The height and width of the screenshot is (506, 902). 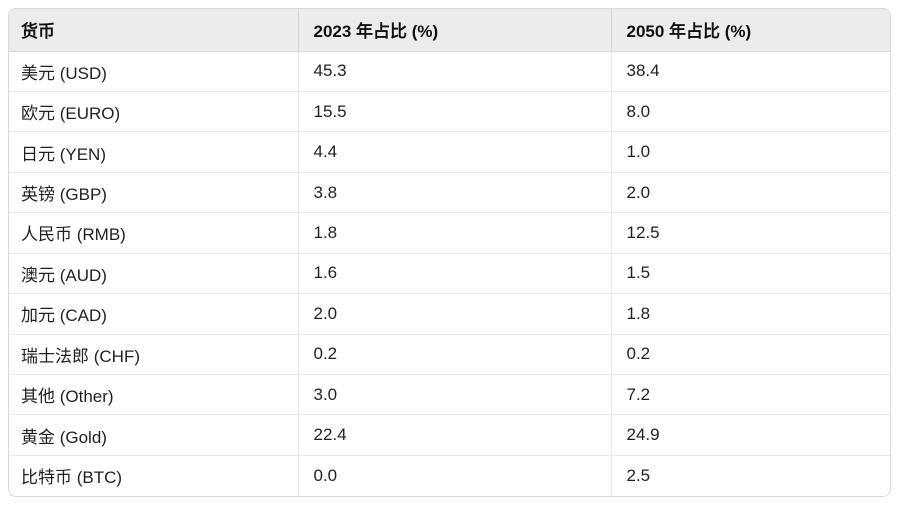 What do you see at coordinates (454, 274) in the screenshot?
I see `share-2023-cell: 1.6` at bounding box center [454, 274].